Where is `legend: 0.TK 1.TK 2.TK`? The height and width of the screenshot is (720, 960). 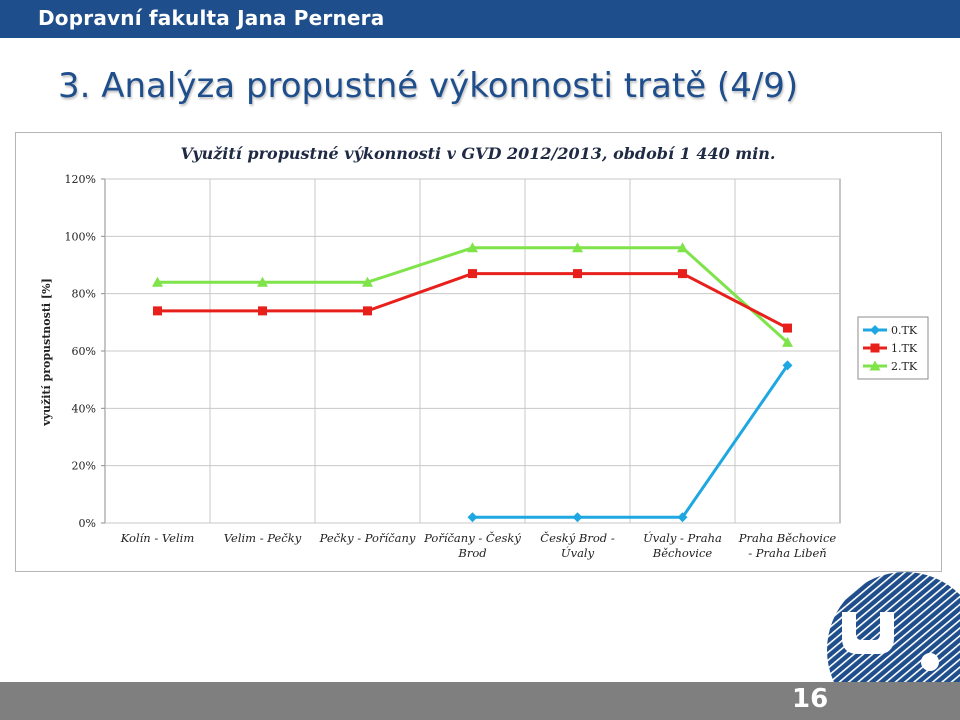 legend: 0.TK 1.TK 2.TK is located at coordinates (893, 348).